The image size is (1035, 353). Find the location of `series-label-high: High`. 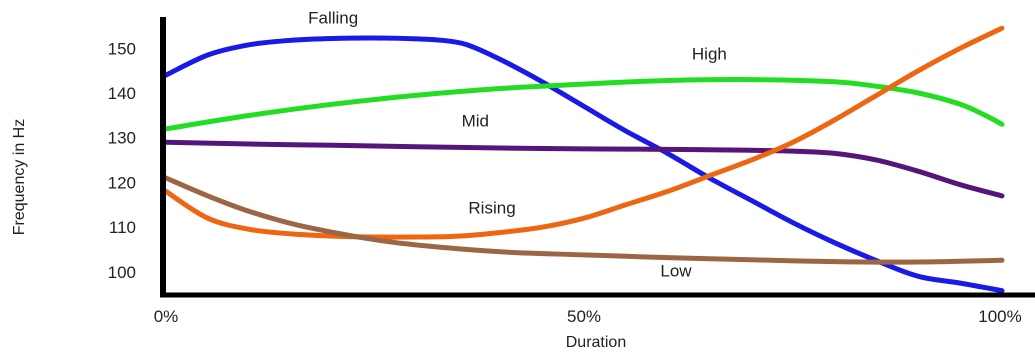

series-label-high: High is located at coordinates (709, 53).